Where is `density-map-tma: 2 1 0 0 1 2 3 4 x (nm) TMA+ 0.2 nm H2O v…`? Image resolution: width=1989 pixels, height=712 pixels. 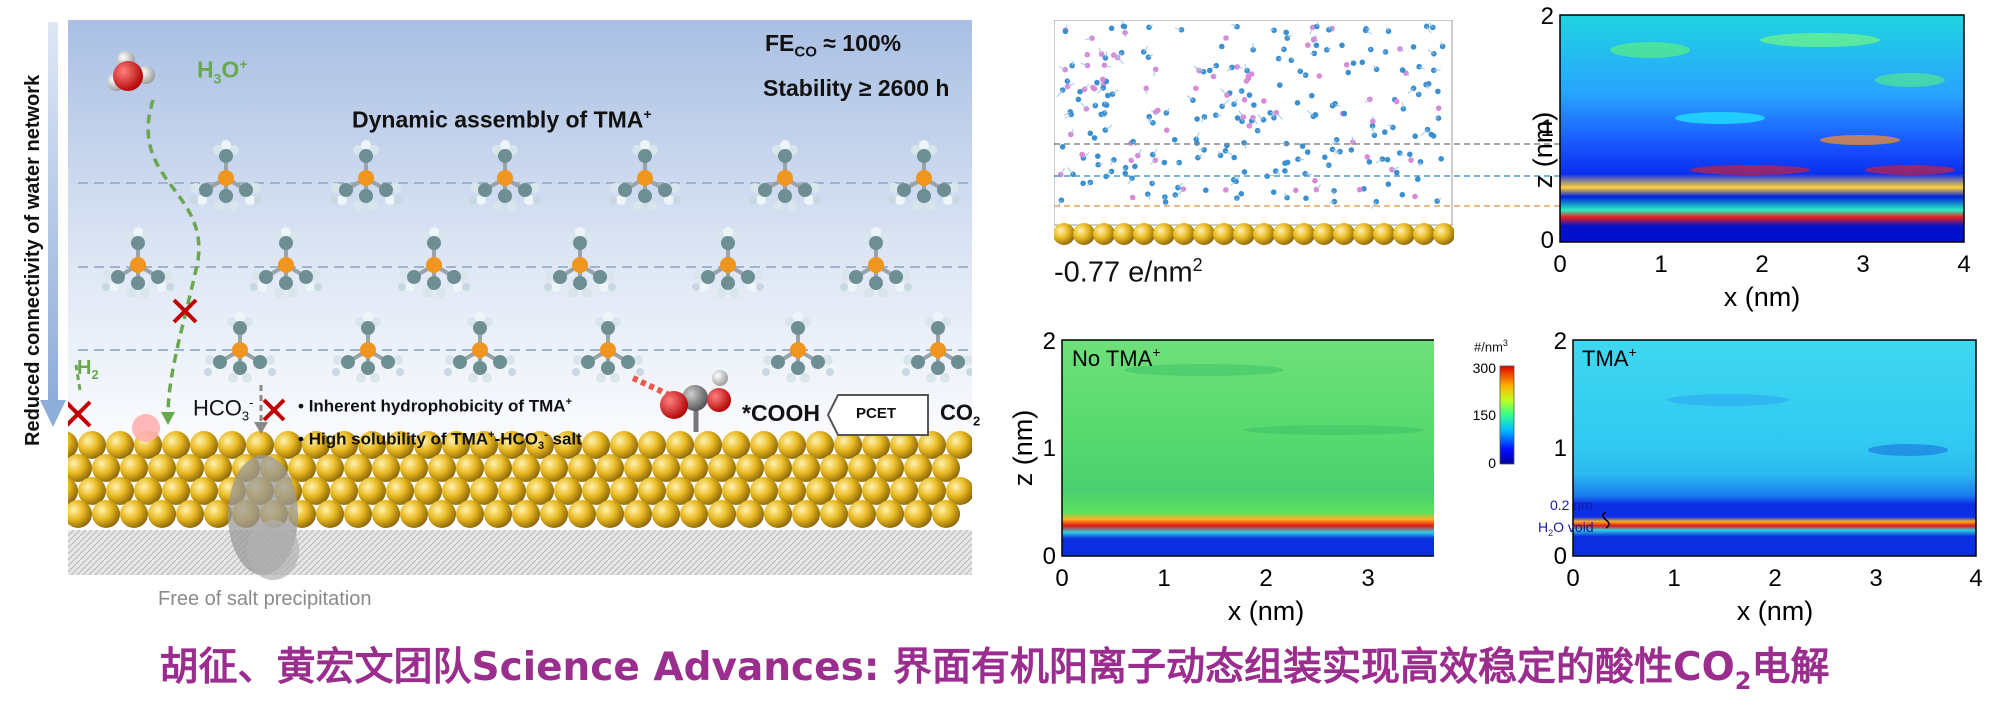
density-map-tma: 2 1 0 0 1 2 3 4 x (nm) TMA+ 0.2 nm H2O v… is located at coordinates (1760, 478).